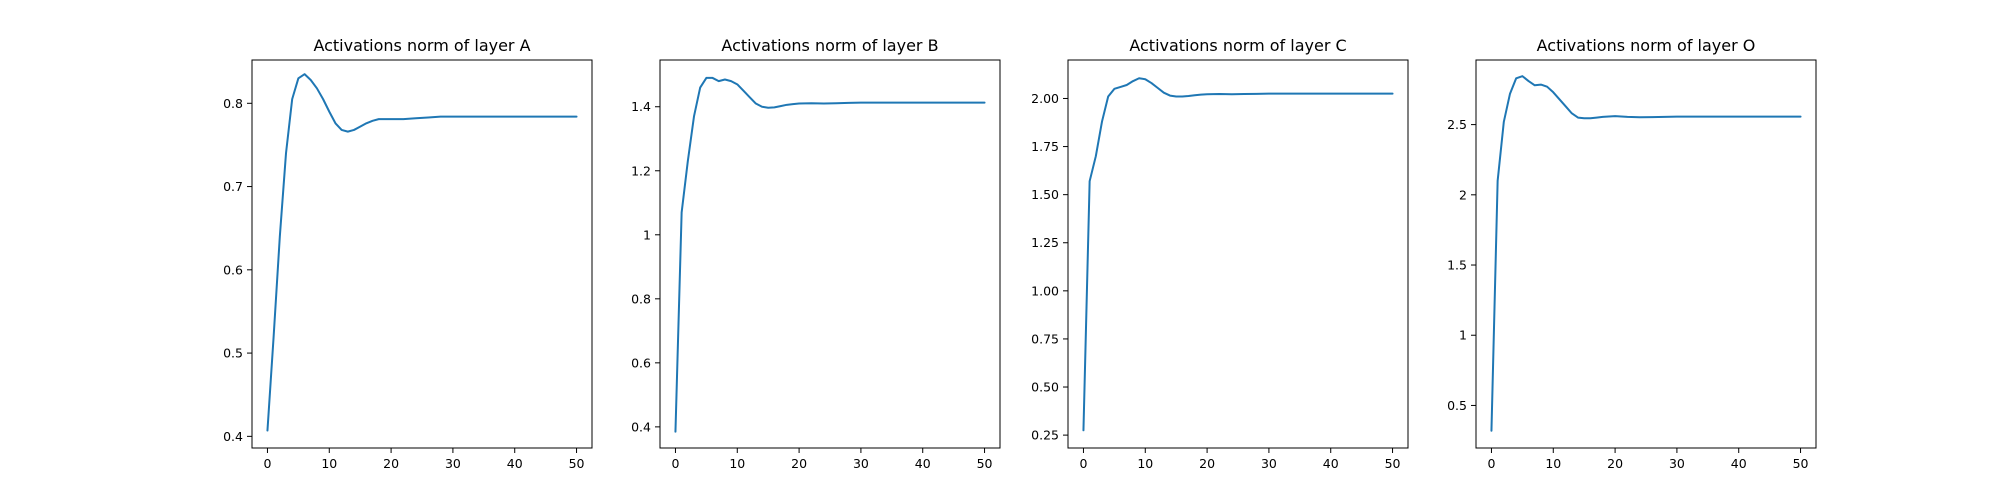 The image size is (2000, 500). I want to click on y-tick-label: 2.00, so click(1045, 98).